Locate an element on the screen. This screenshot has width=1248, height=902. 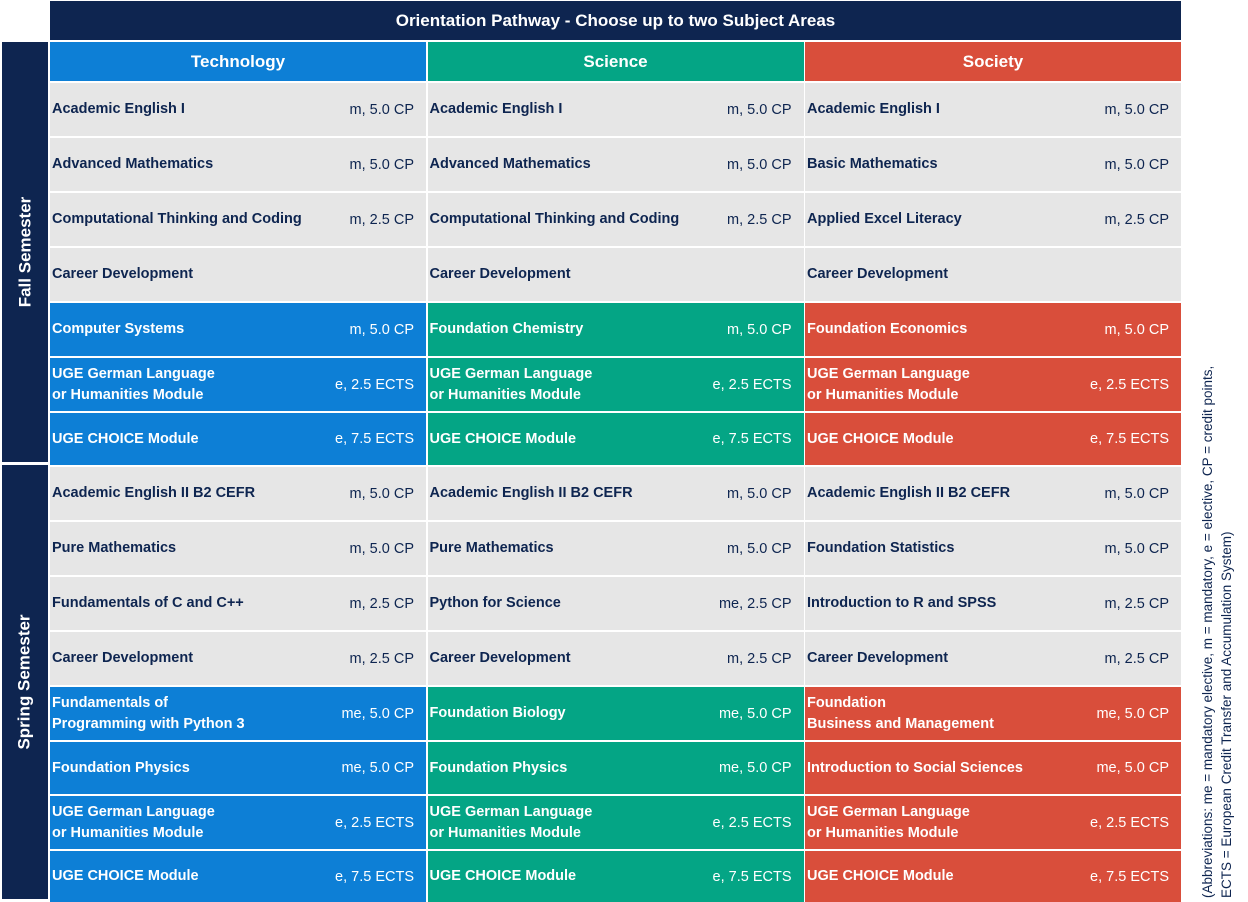
course-name: Computer Systems is located at coordinates (118, 329).